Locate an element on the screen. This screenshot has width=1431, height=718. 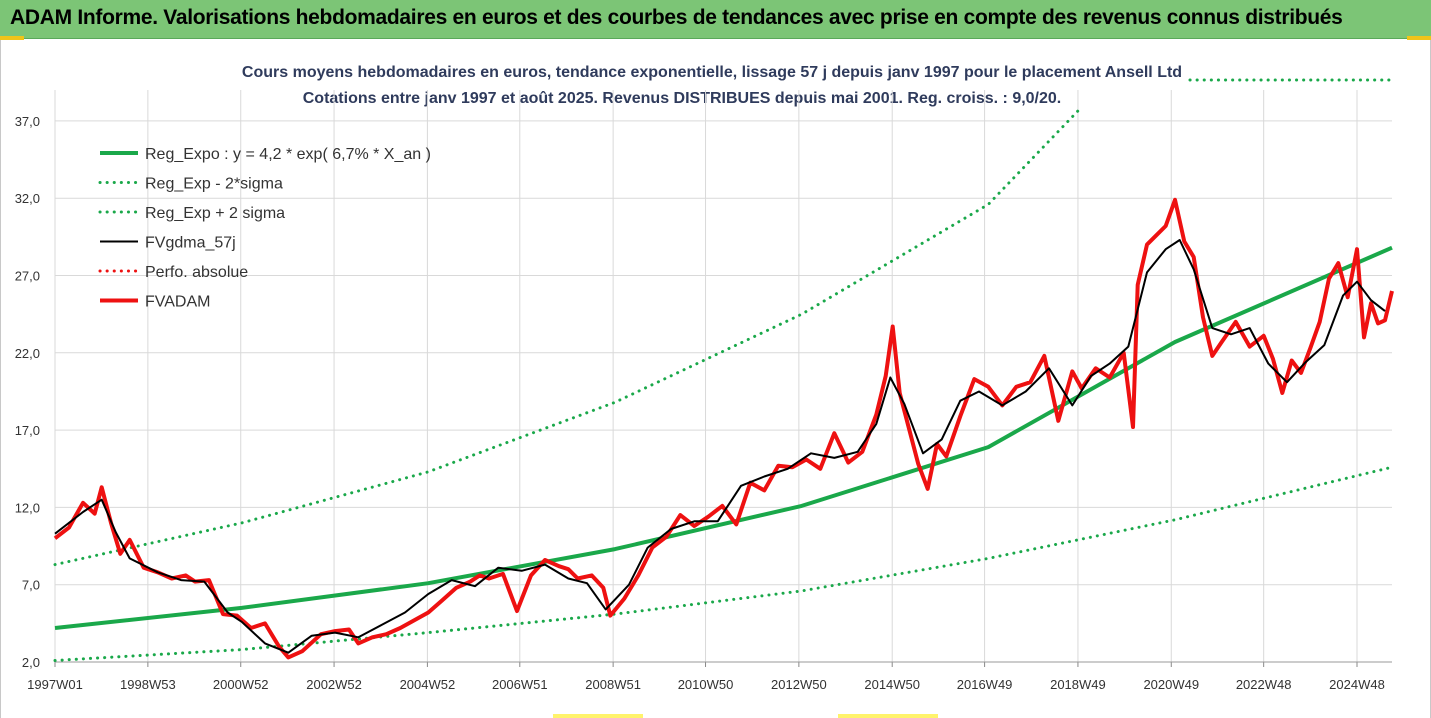
y-tick-label: 12,0 is located at coordinates (27, 507).